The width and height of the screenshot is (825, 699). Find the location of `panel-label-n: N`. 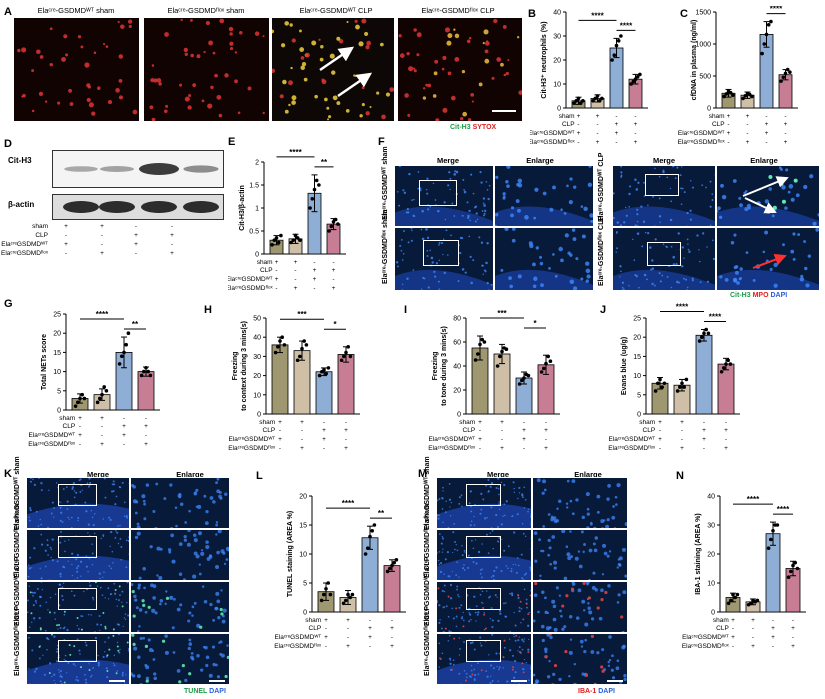

panel-label-n: N is located at coordinates (680, 476).